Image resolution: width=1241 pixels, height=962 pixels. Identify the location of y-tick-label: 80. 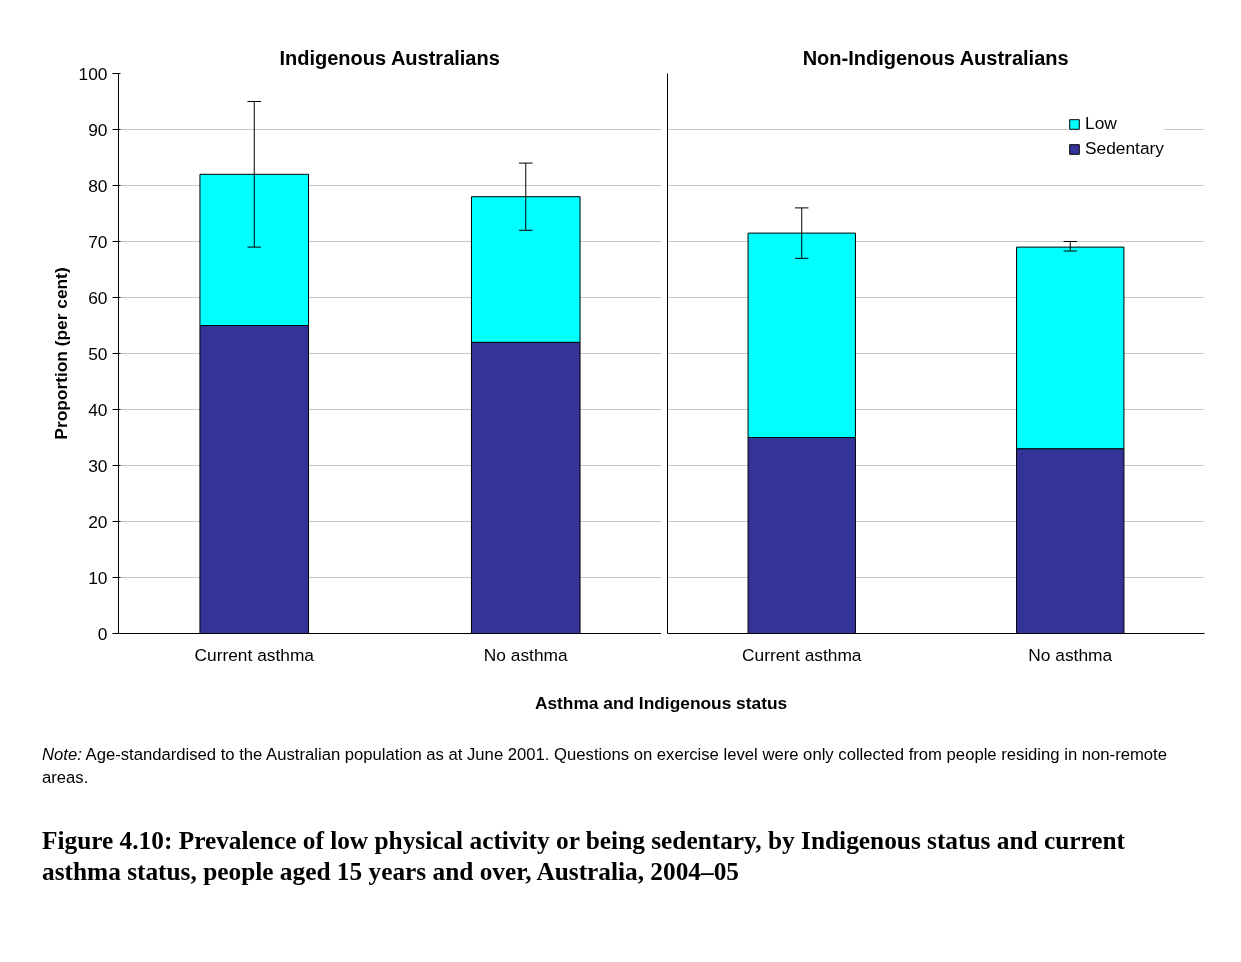
(98, 185).